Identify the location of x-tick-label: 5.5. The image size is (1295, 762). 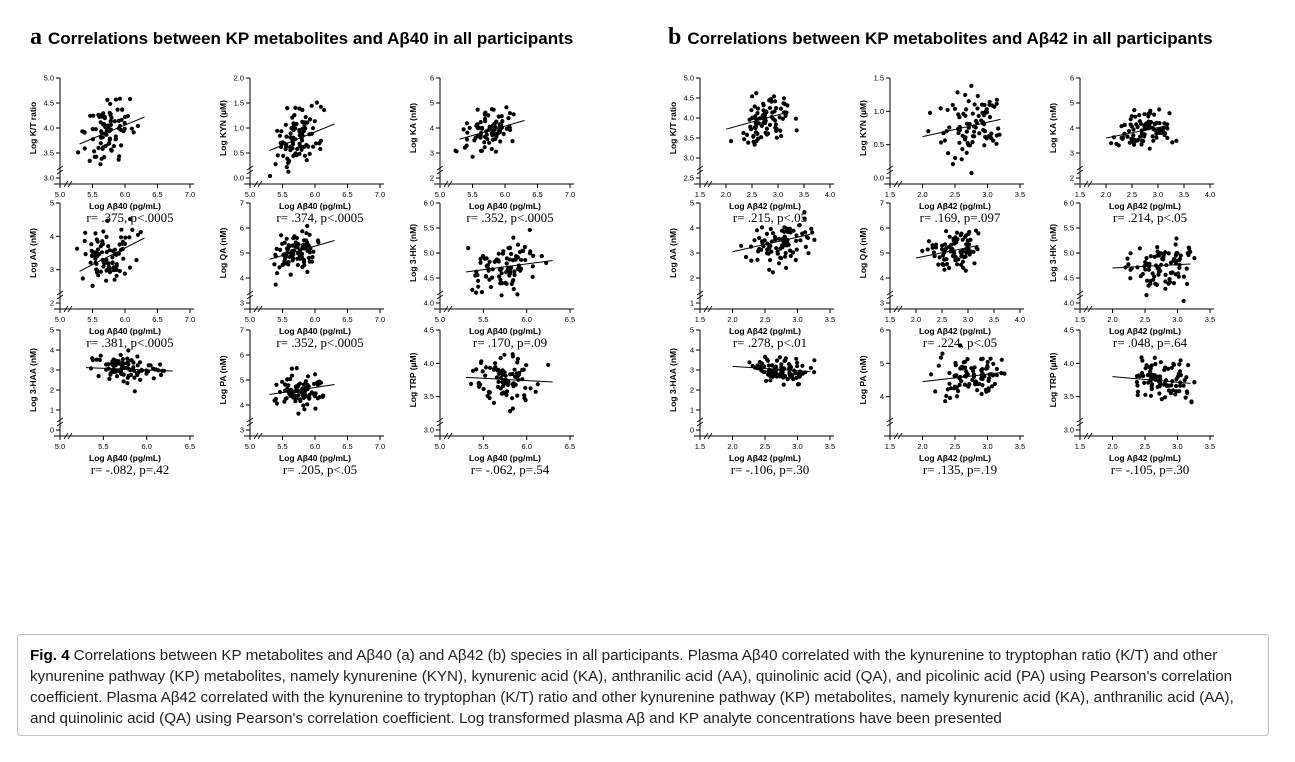
(92, 319).